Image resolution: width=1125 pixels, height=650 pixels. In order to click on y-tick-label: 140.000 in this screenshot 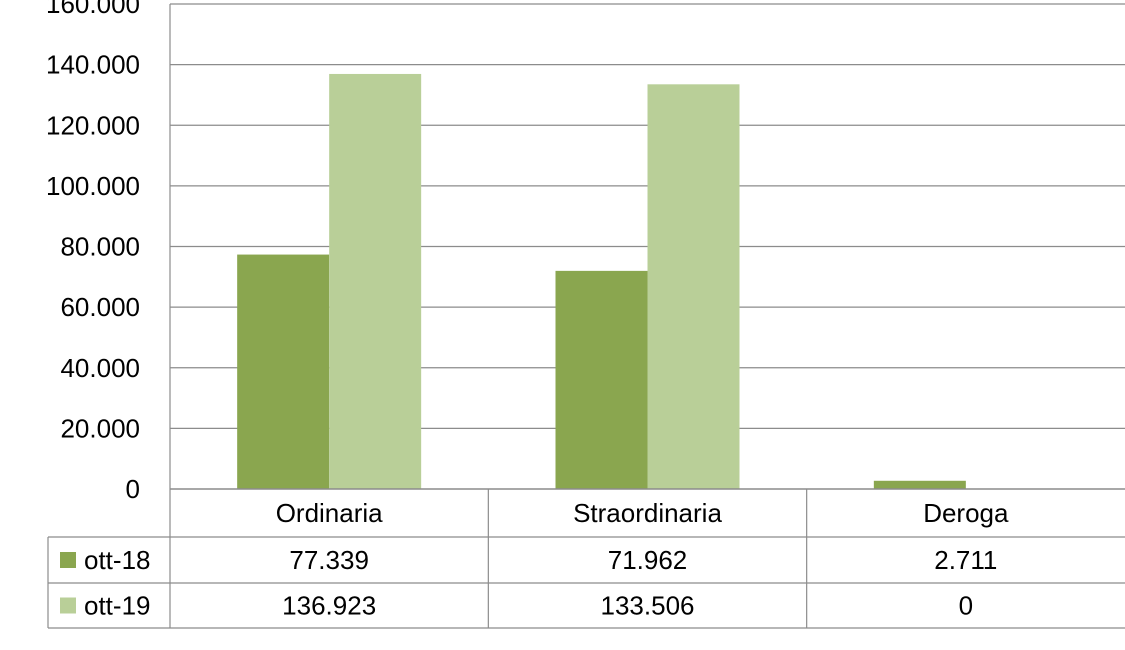, I will do `click(93, 65)`.